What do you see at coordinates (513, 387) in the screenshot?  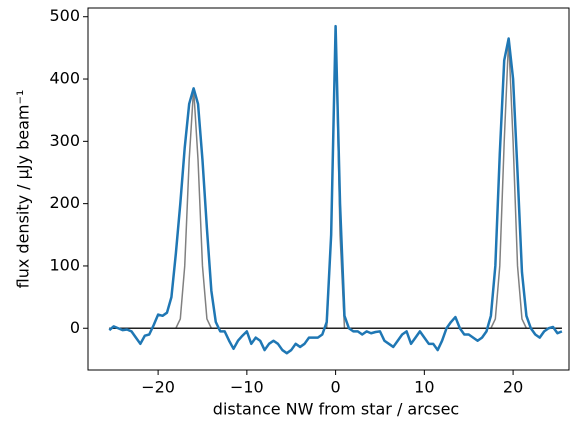 I see `x-tick-label: 20` at bounding box center [513, 387].